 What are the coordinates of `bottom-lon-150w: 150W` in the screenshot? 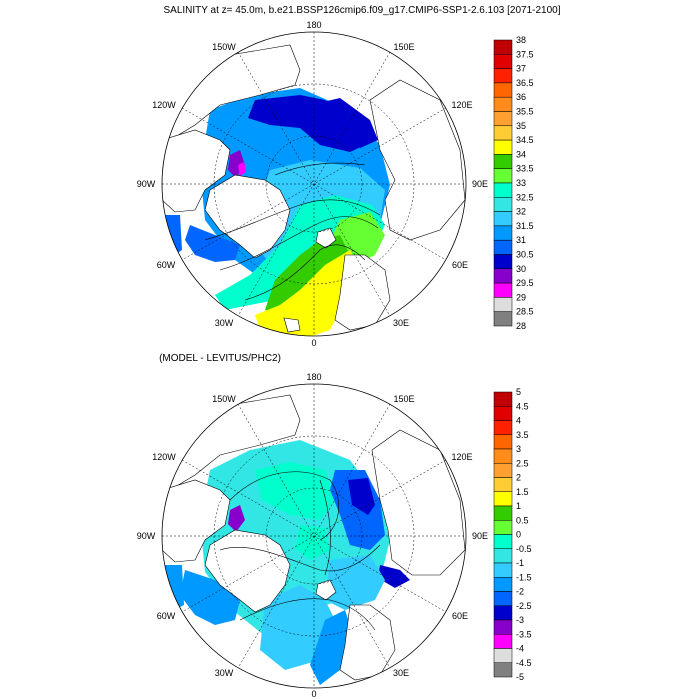 It's located at (224, 399).